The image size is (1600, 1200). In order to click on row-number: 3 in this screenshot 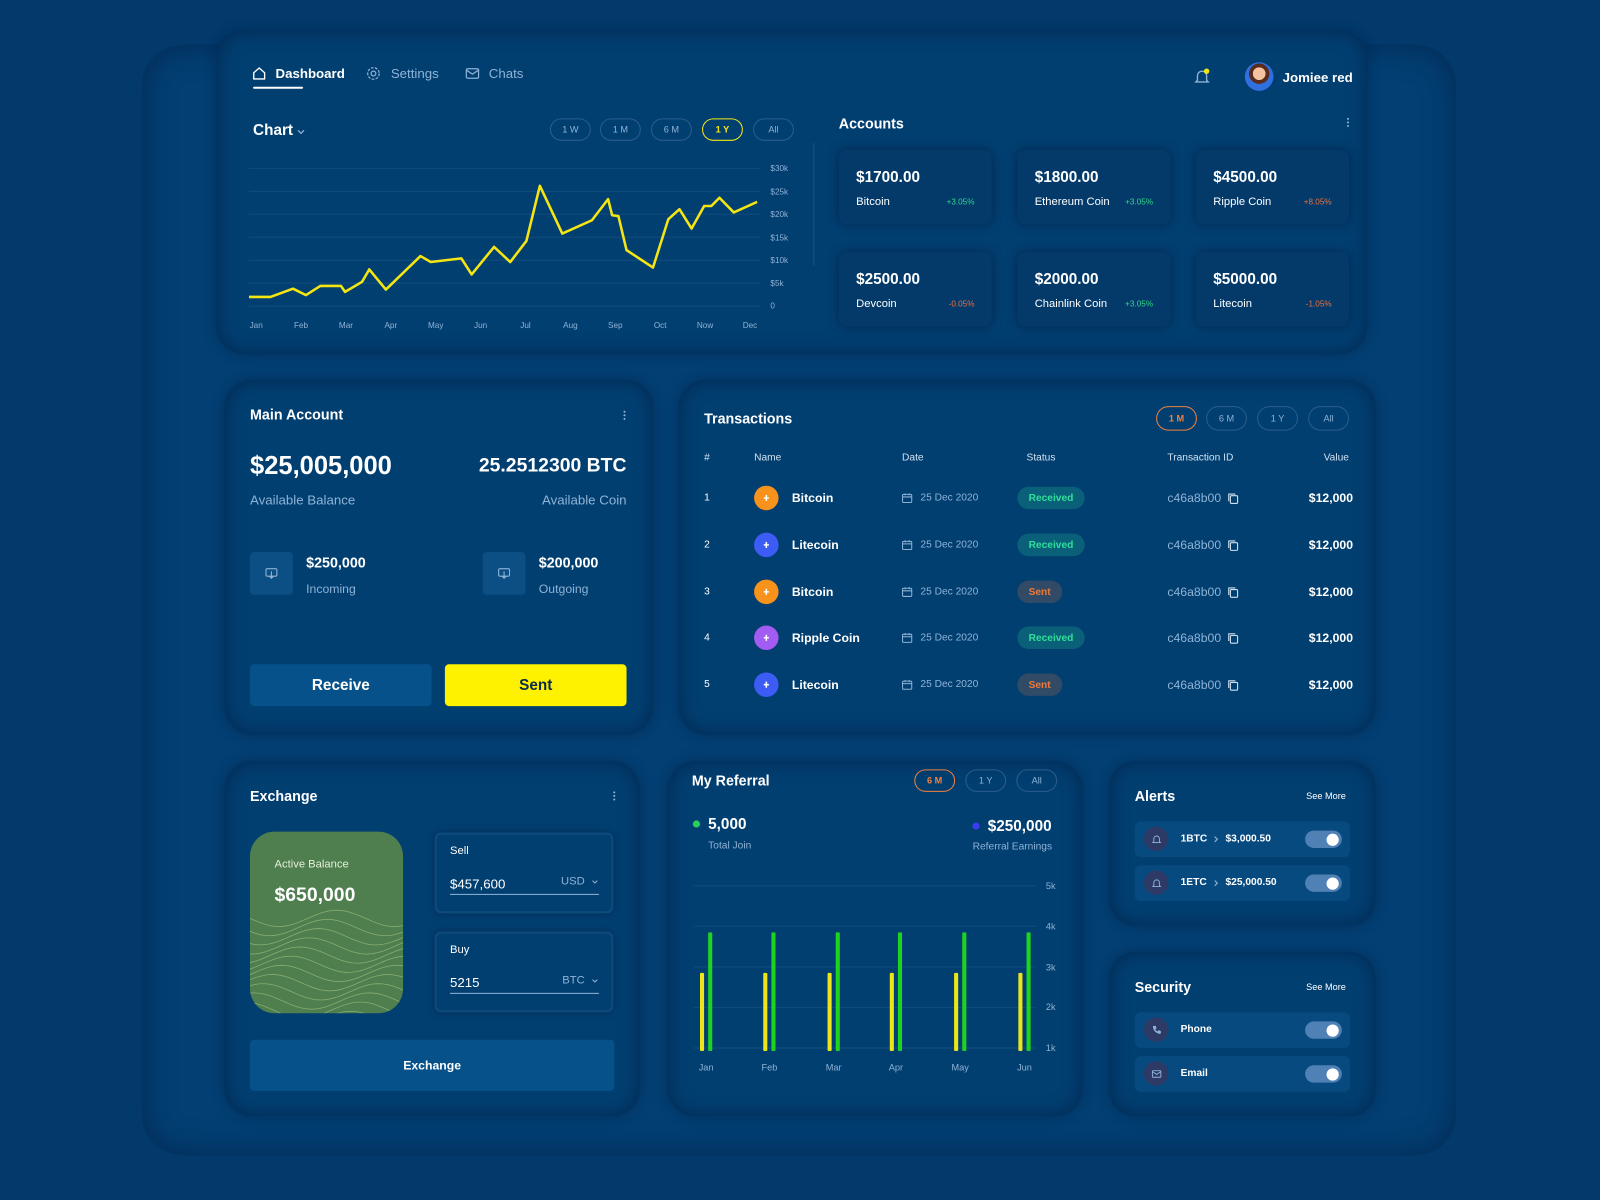, I will do `click(707, 592)`.